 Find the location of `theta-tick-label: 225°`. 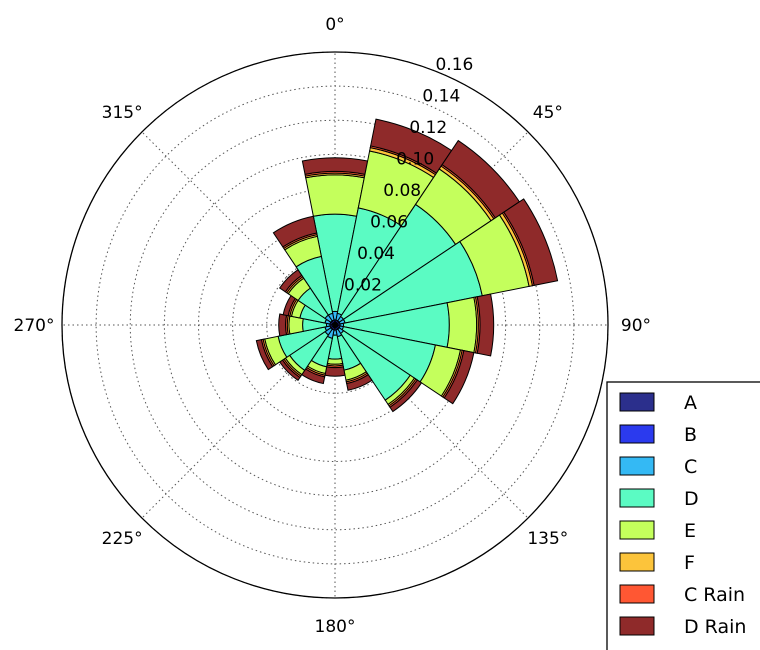

theta-tick-label: 225° is located at coordinates (122, 539).